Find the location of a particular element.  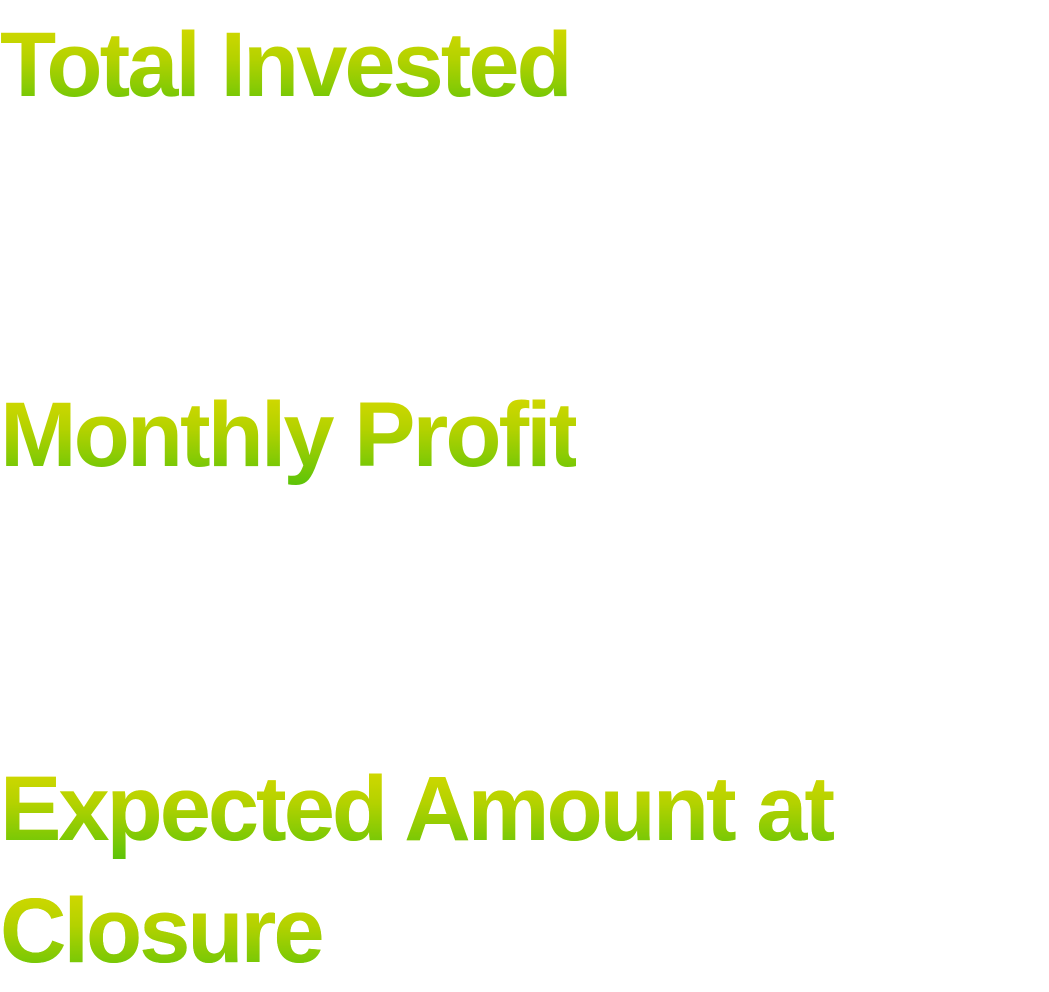

total-invested-label: Total Invested is located at coordinates (286, 65).